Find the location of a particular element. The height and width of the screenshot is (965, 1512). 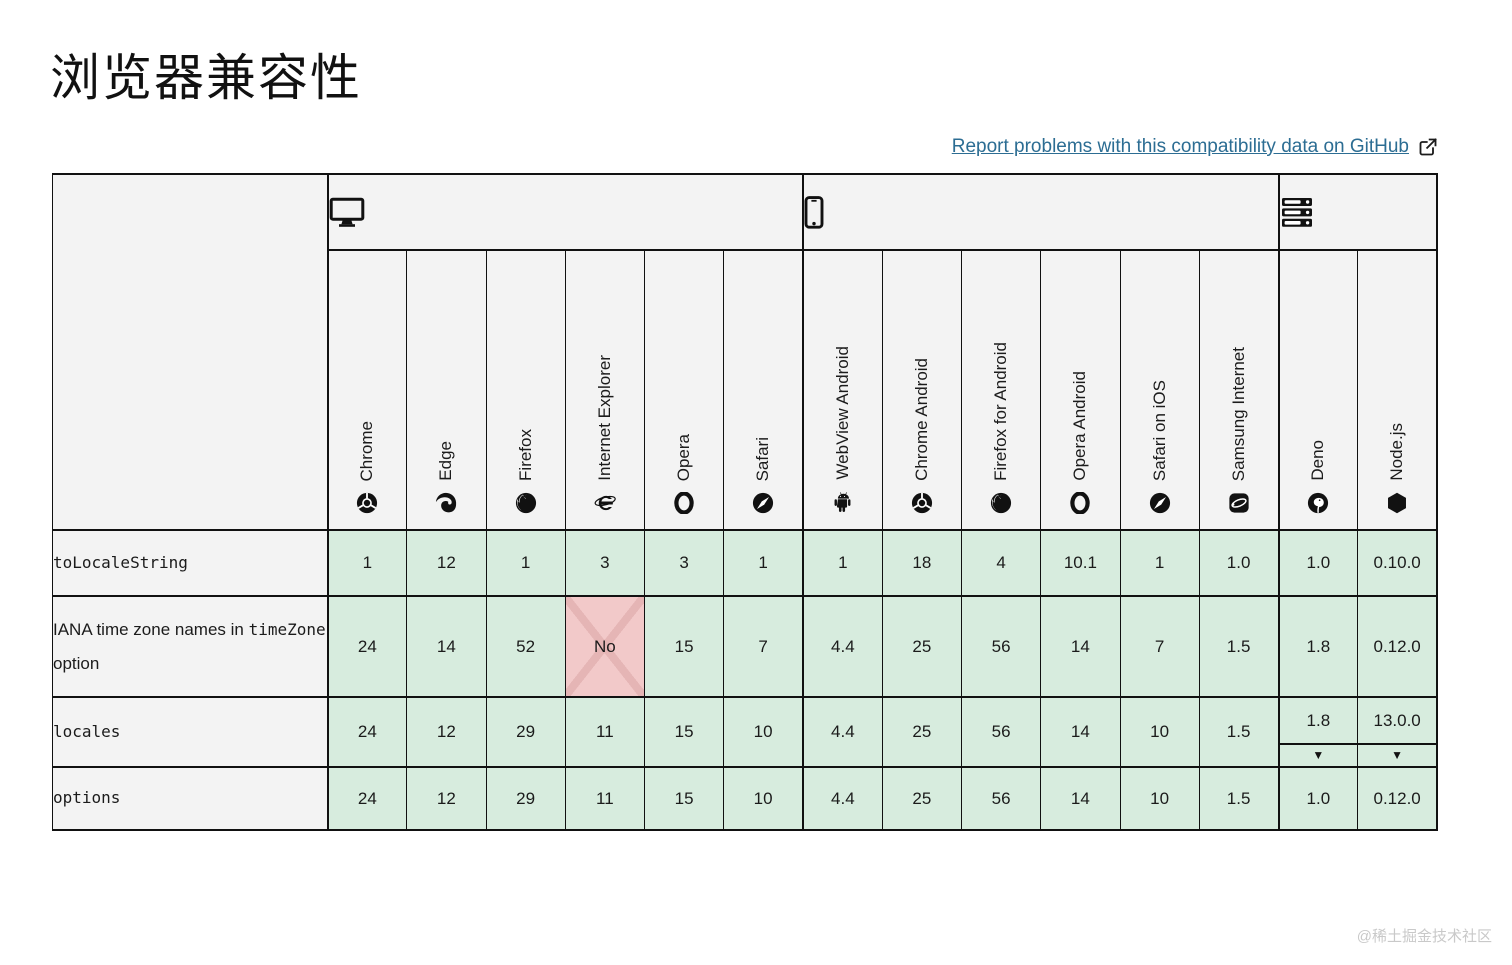

version-value: 13.0.0 is located at coordinates (1397, 720).